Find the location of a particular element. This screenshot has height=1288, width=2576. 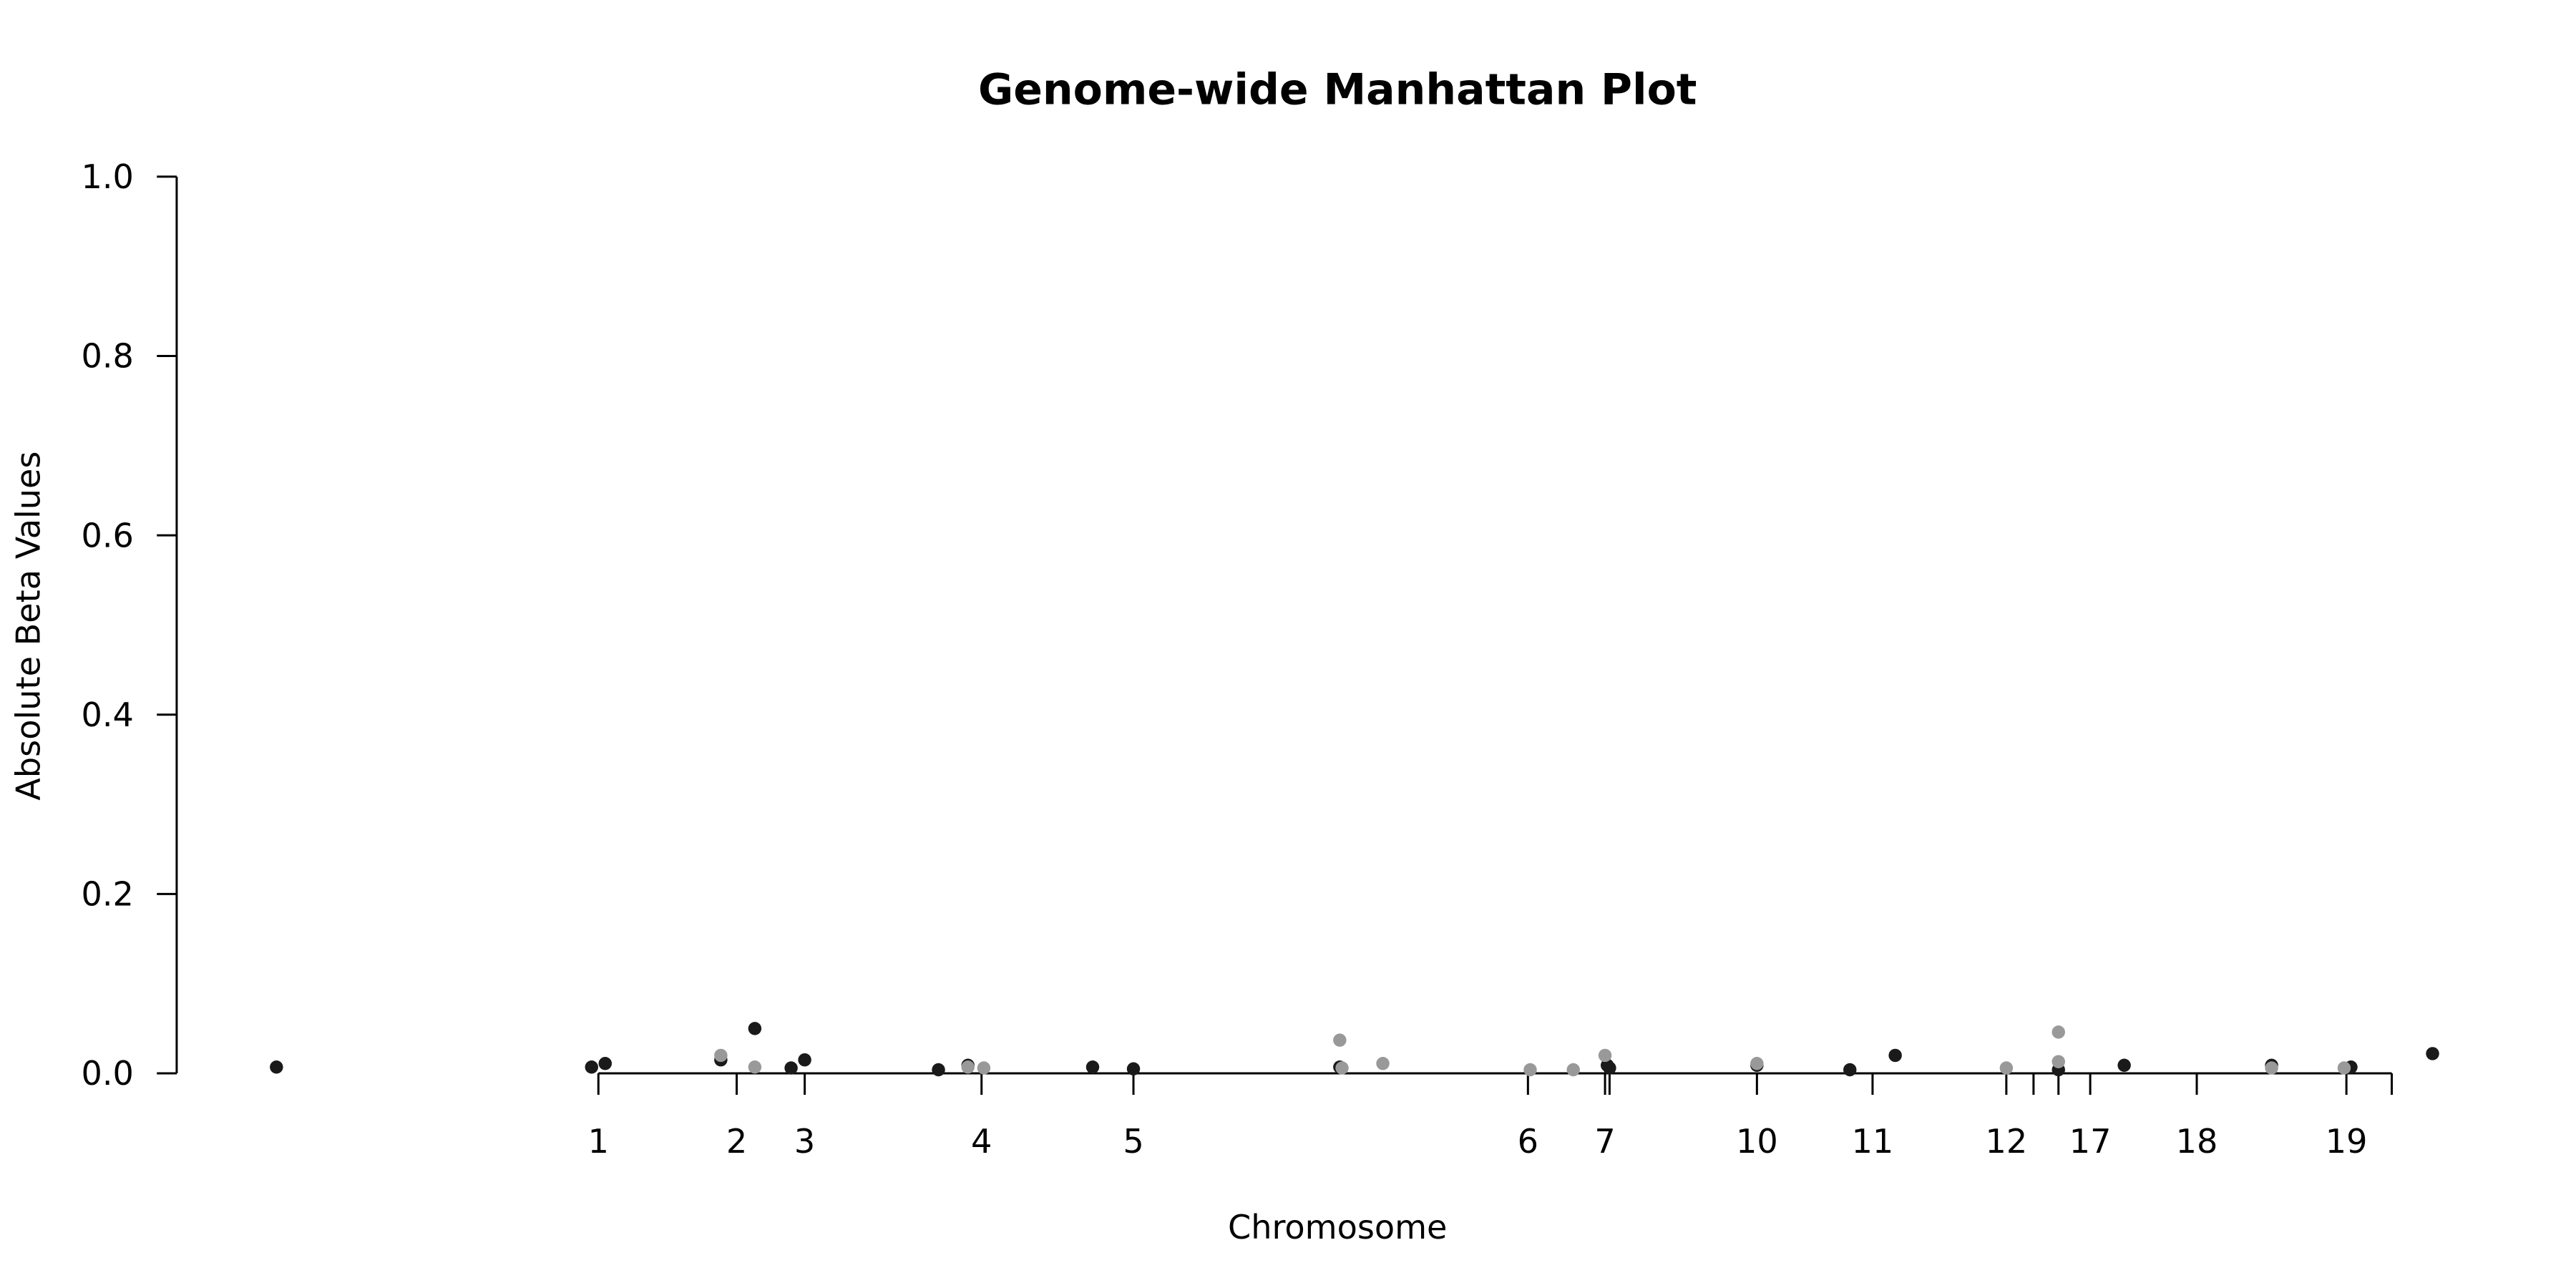

x-tick-label: 7 is located at coordinates (1604, 1141).